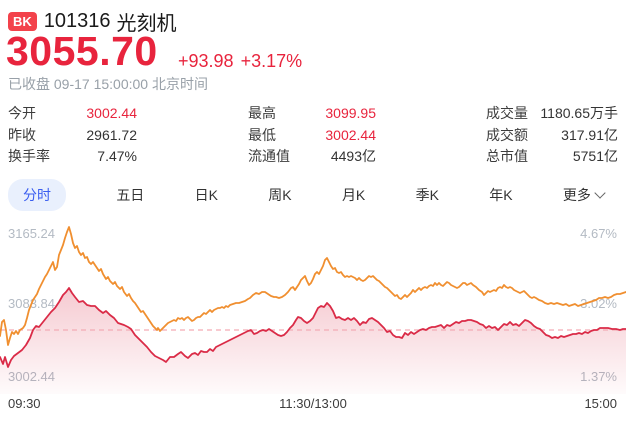 The image size is (626, 424). I want to click on stat-label: 最低, so click(262, 134).